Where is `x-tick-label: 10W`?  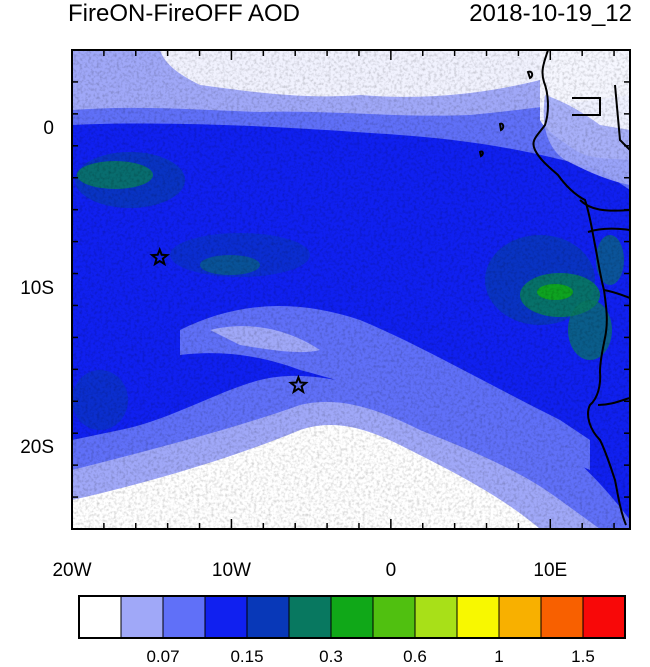
x-tick-label: 10W is located at coordinates (231, 570).